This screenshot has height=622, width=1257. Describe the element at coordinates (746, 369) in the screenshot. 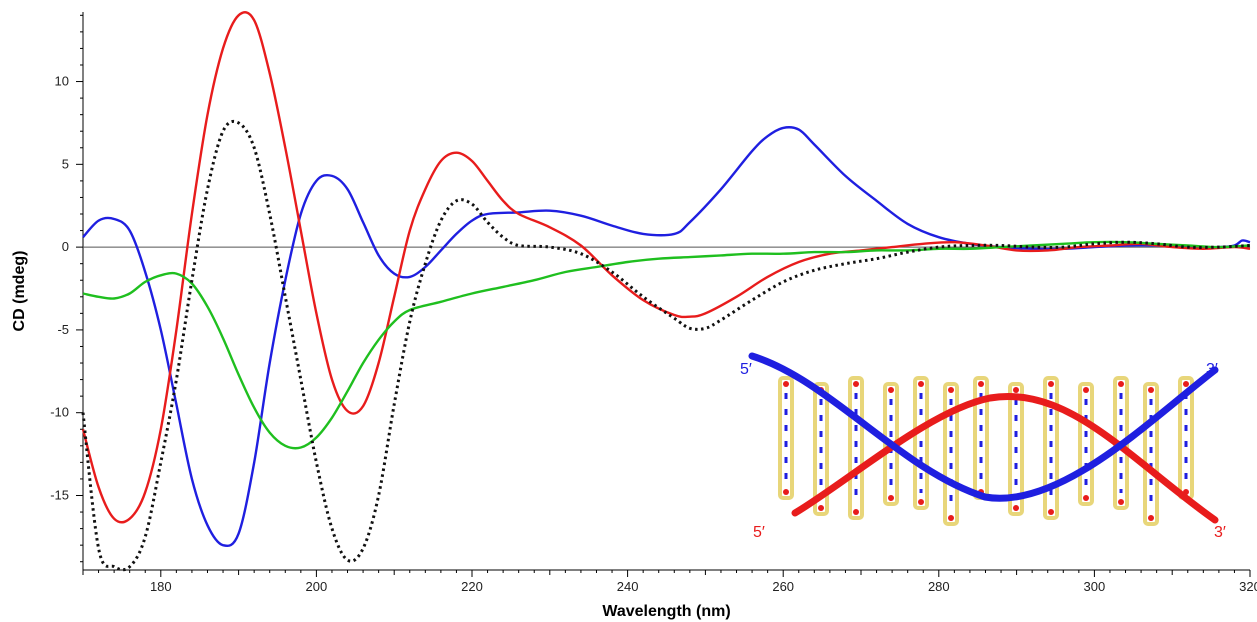

I see `blue-5-prime-label: 5′` at that location.